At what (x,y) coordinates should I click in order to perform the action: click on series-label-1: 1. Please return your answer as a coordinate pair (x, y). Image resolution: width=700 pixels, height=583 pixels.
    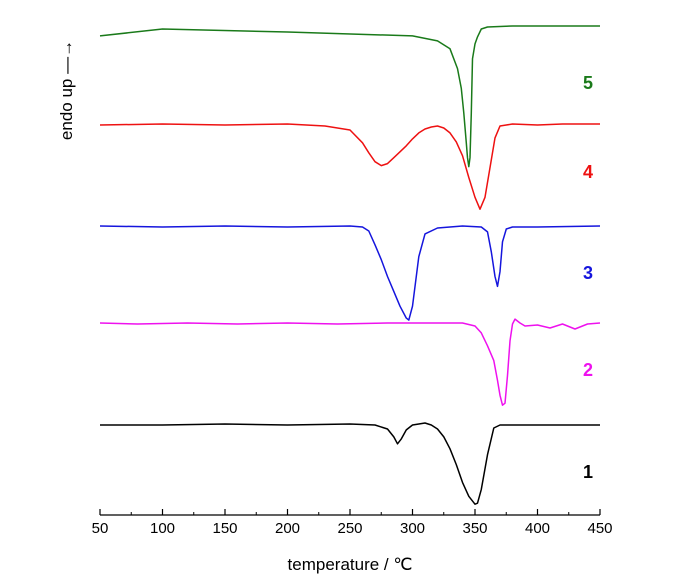
    Looking at the image, I should click on (588, 472).